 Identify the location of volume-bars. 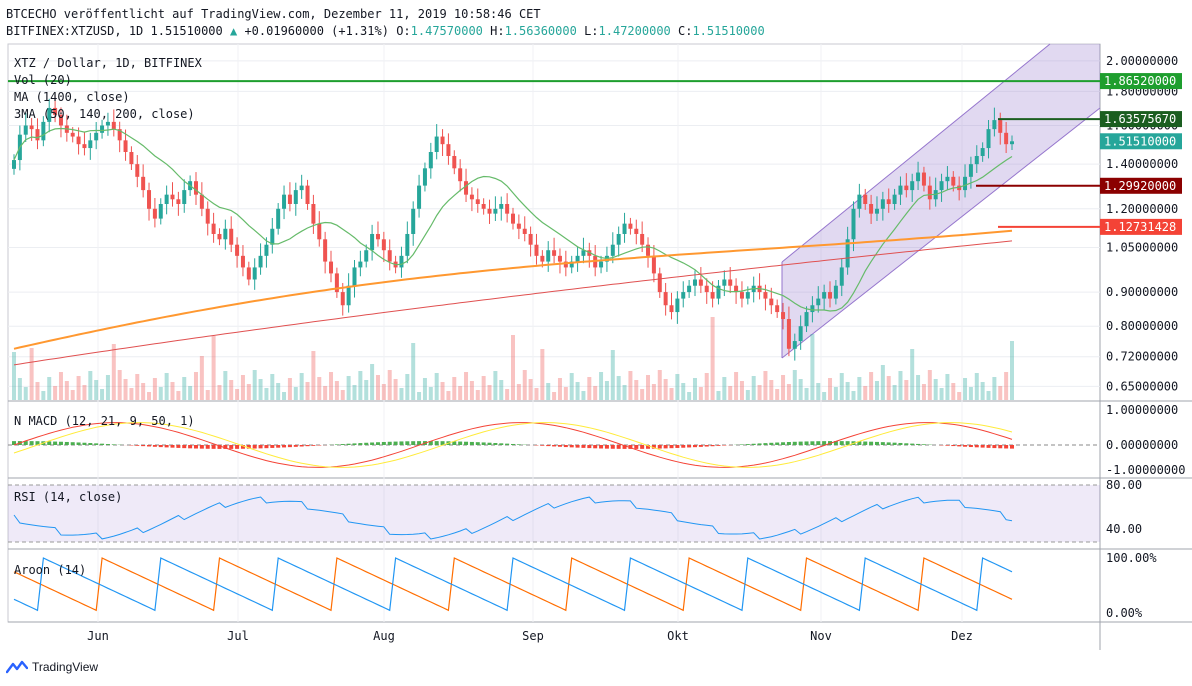
(513, 358).